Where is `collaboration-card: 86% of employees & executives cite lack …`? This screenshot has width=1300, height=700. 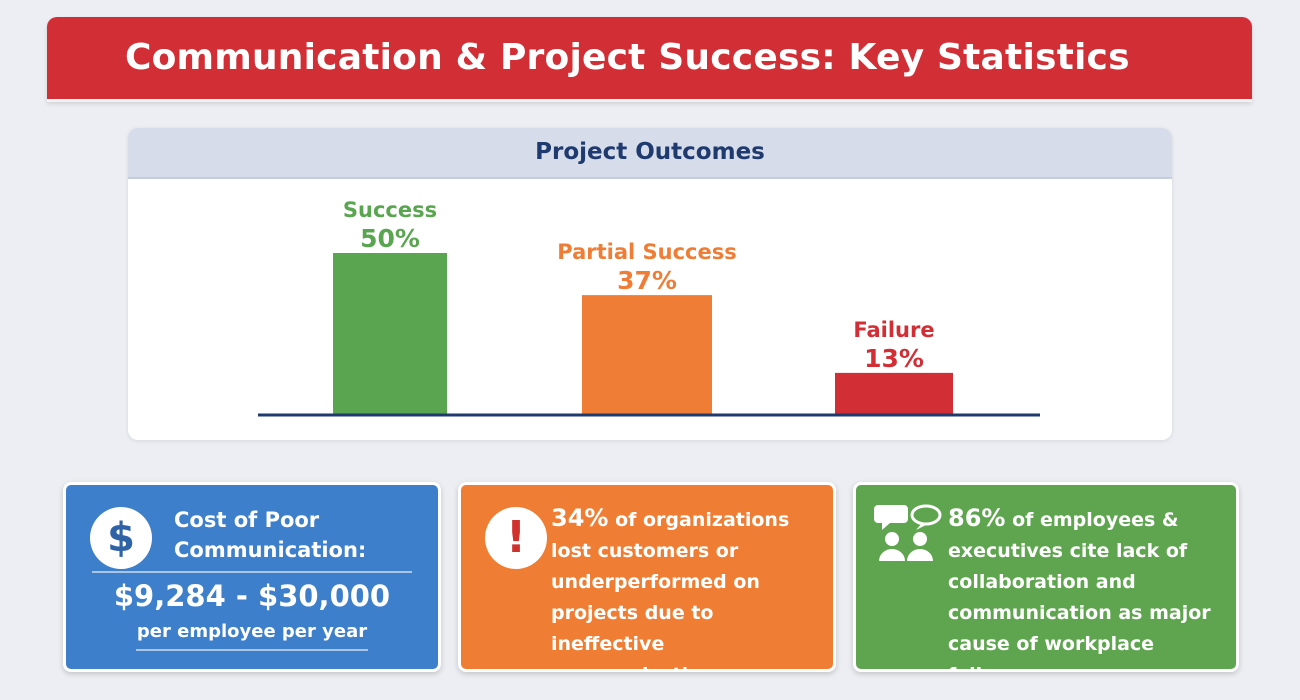 collaboration-card: 86% of employees & executives cite lack … is located at coordinates (1046, 577).